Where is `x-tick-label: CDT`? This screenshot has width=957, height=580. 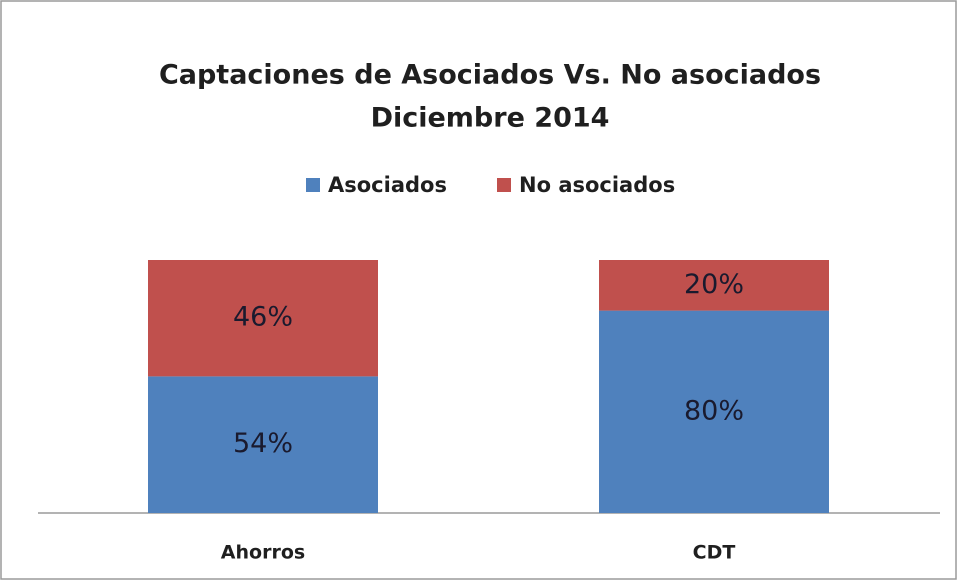 x-tick-label: CDT is located at coordinates (714, 553).